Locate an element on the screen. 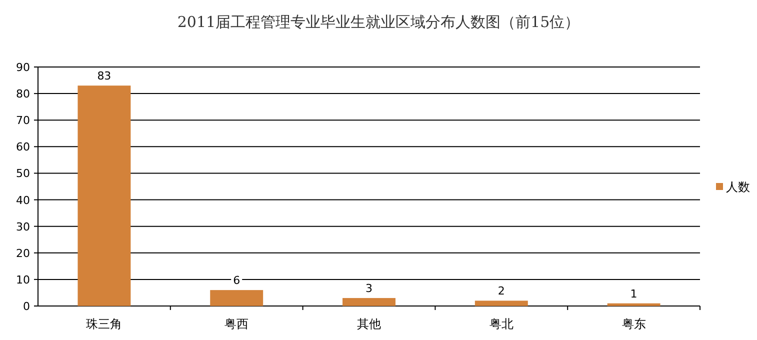 This screenshot has height=340, width=757. y-tick-label: 0 is located at coordinates (26, 306).